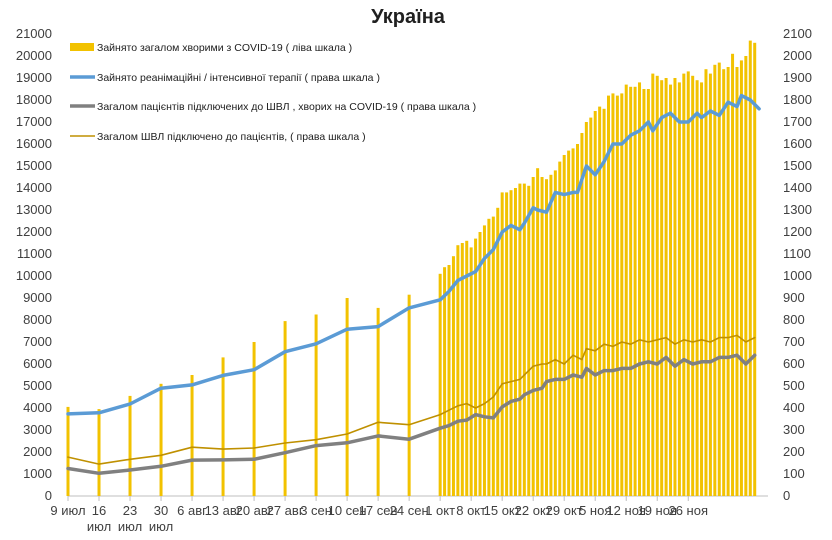 The height and width of the screenshot is (540, 832). Describe the element at coordinates (794, 429) in the screenshot. I see `right-tick-label: 300` at that location.